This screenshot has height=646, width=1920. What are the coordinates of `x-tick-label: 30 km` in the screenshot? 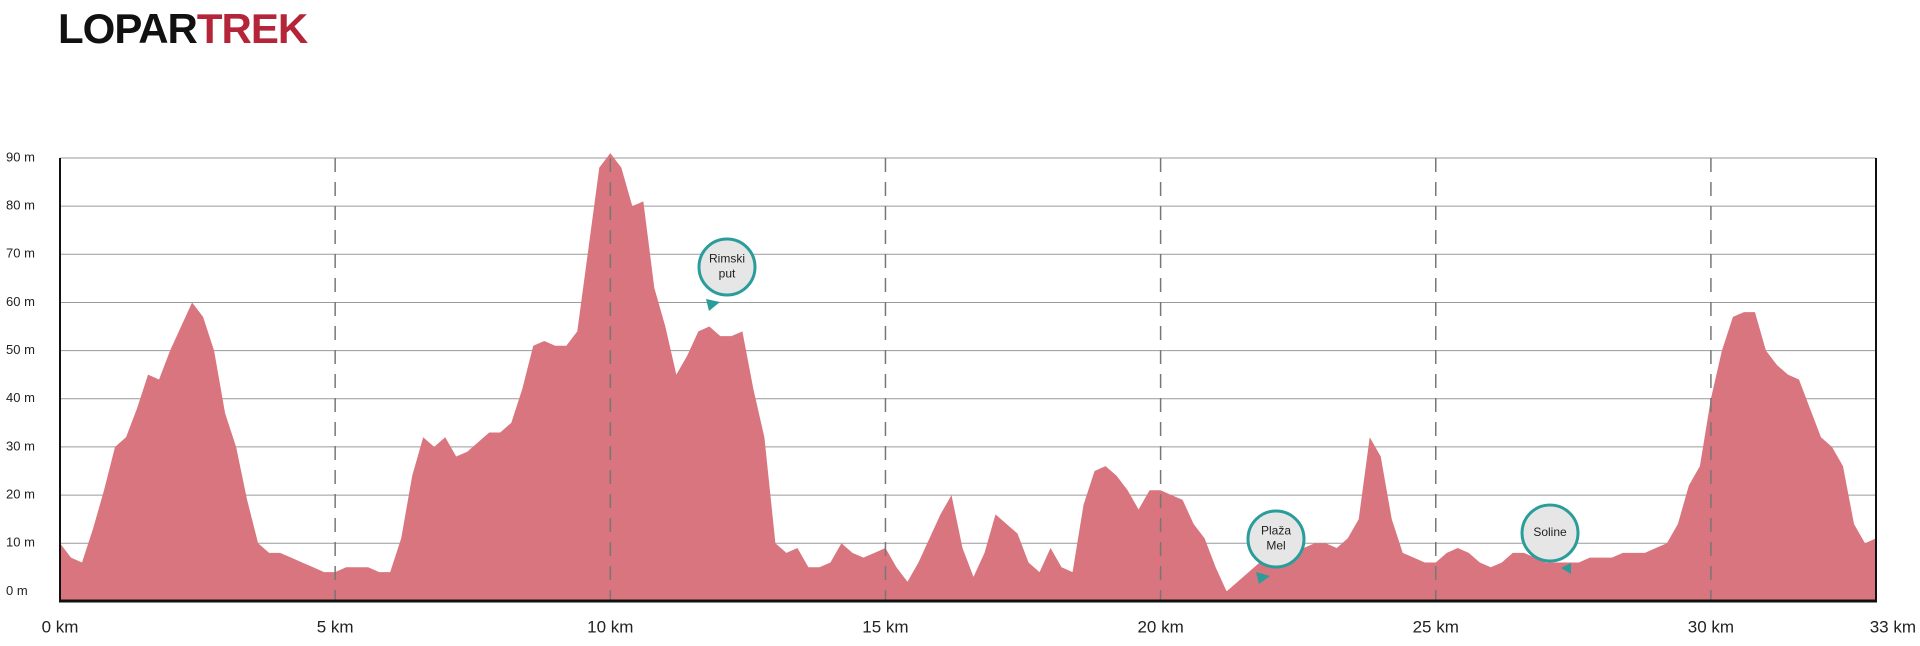 It's located at (1711, 626).